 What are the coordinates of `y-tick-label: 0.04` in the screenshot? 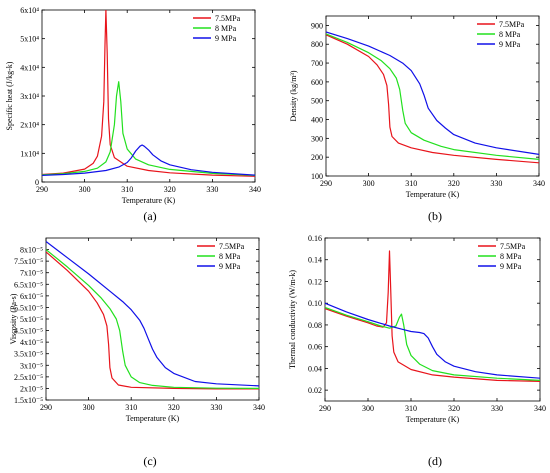 It's located at (315, 368).